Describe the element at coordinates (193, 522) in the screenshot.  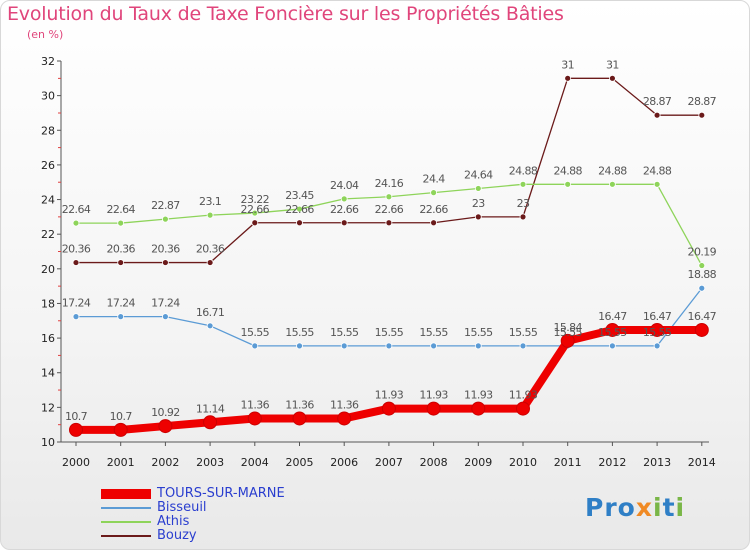
I see `legend-item-athis: Athis` at that location.